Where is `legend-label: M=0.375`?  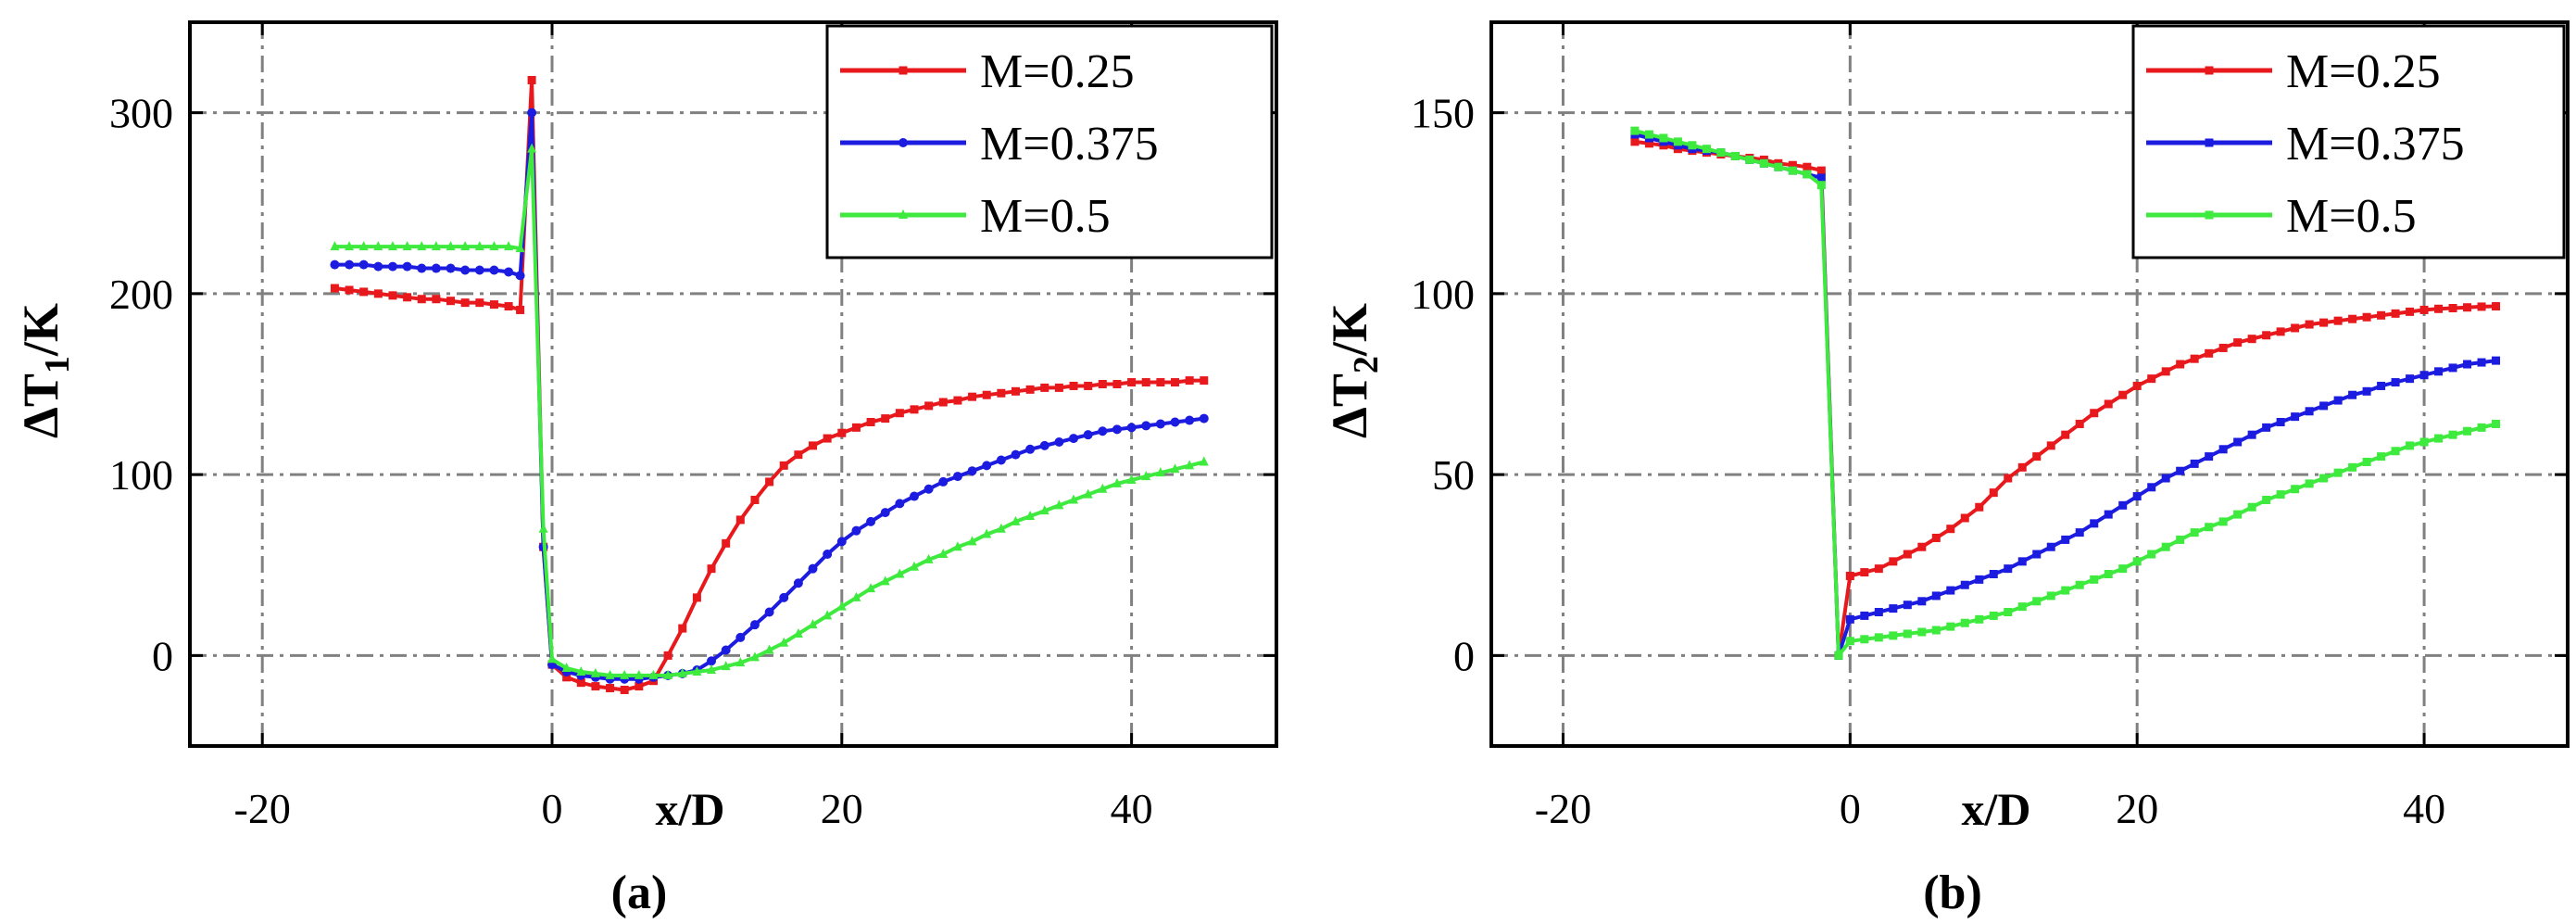
legend-label: M=0.375 is located at coordinates (1069, 144).